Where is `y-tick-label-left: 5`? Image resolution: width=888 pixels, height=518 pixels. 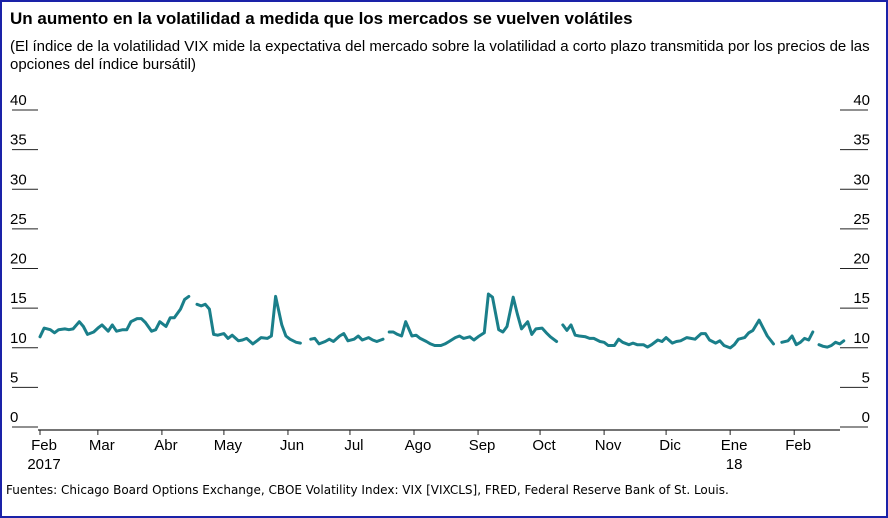
y-tick-label-left: 5 is located at coordinates (14, 377).